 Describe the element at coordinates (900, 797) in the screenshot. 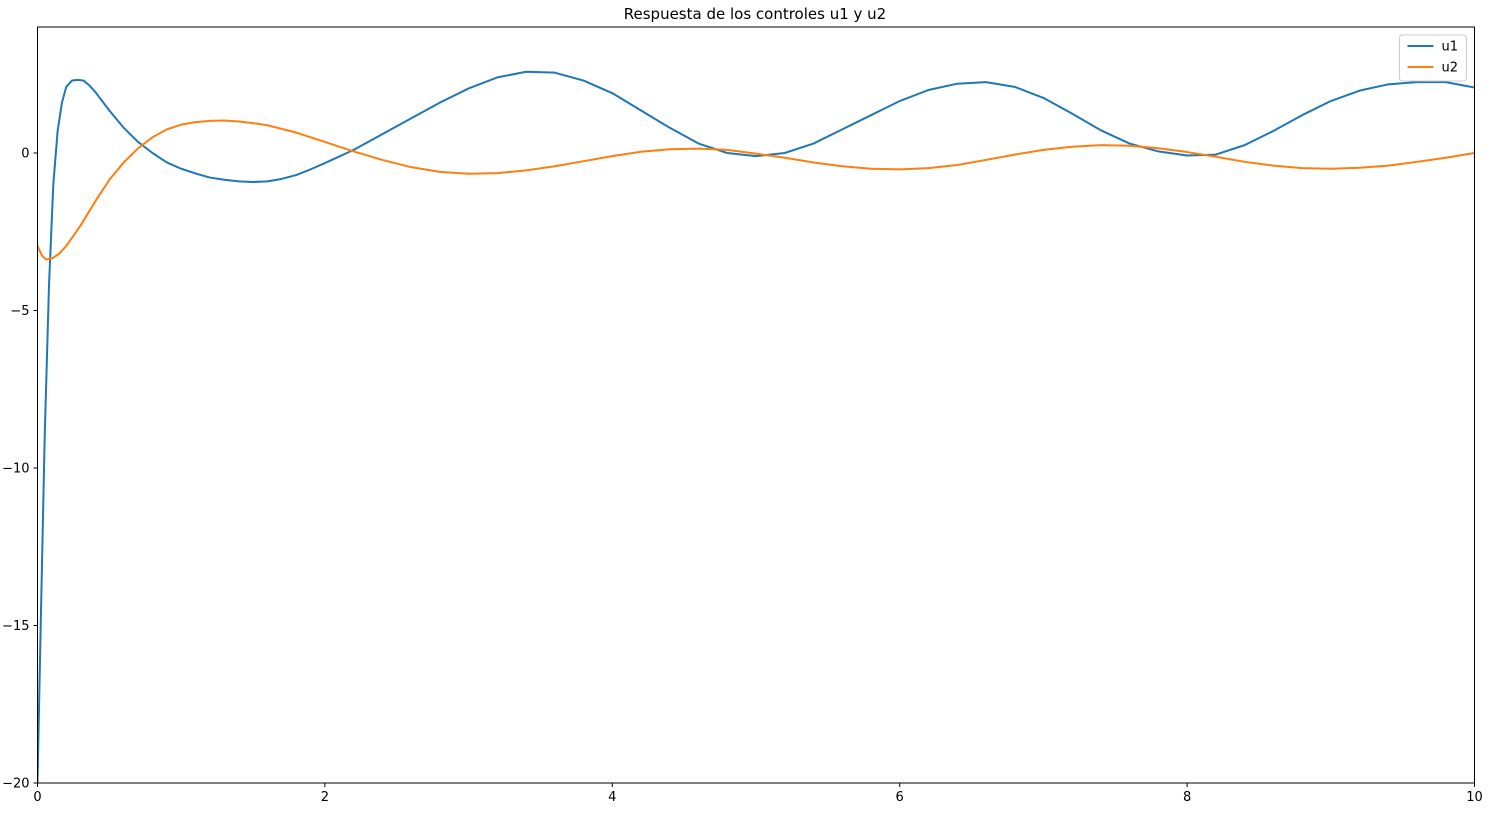

I see `x-tick-label: 6` at that location.